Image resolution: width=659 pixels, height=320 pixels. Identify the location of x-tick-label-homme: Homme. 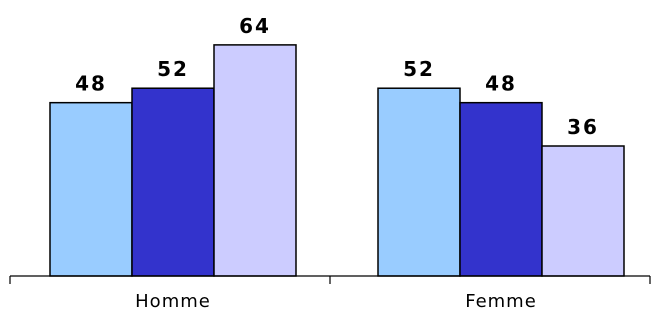
(173, 301).